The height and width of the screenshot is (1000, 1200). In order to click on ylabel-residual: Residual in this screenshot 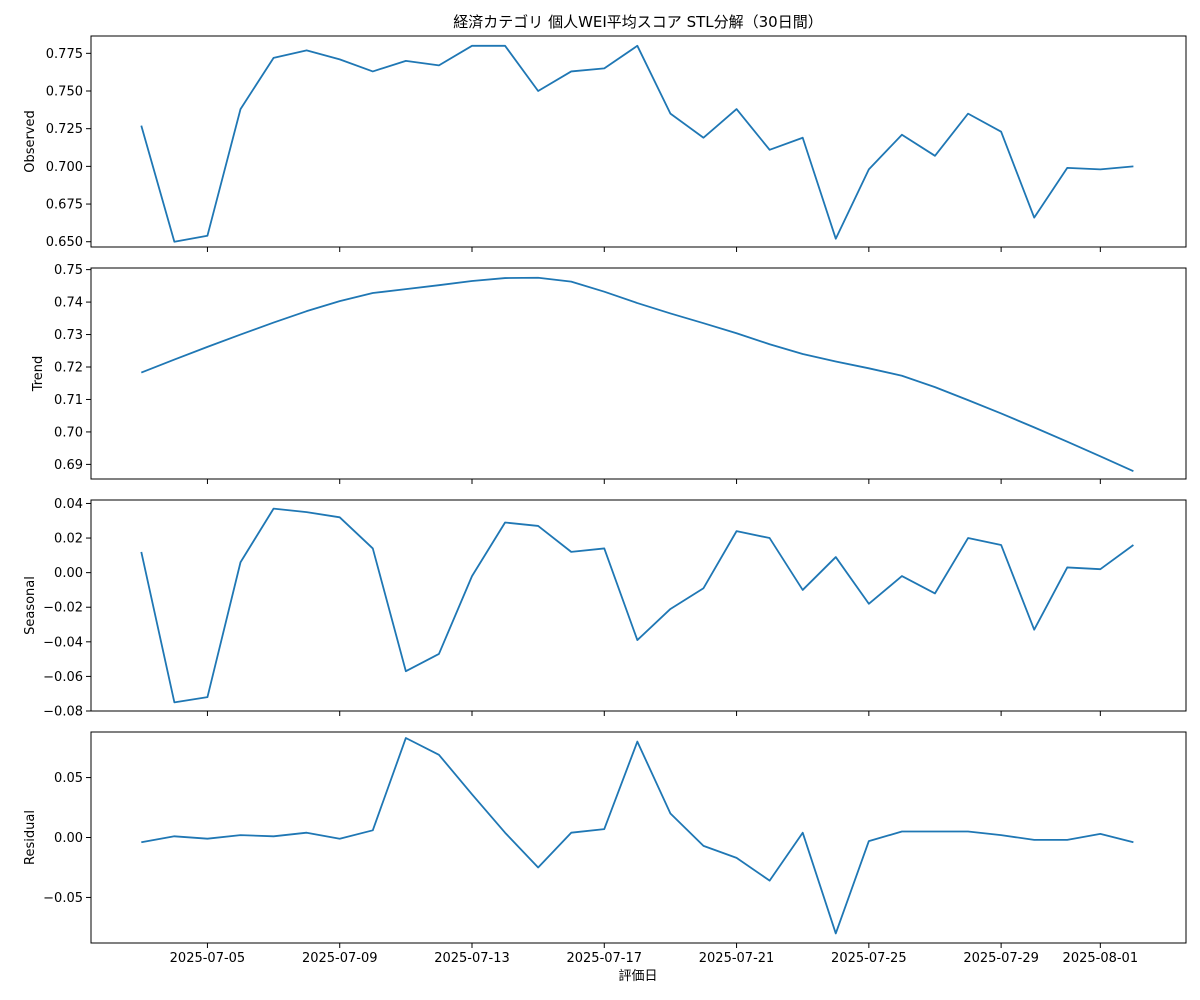, I will do `click(30, 837)`.